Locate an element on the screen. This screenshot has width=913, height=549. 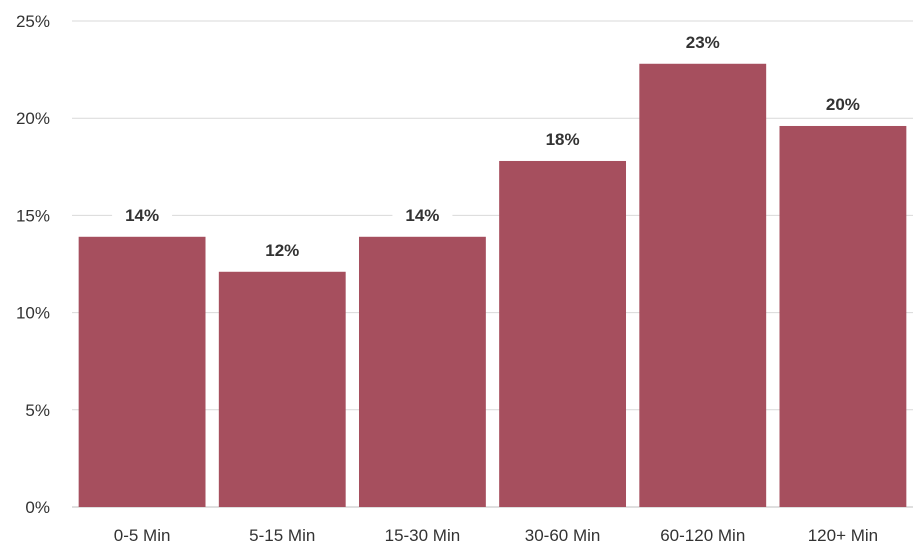
y-tick-label: 20% is located at coordinates (33, 118).